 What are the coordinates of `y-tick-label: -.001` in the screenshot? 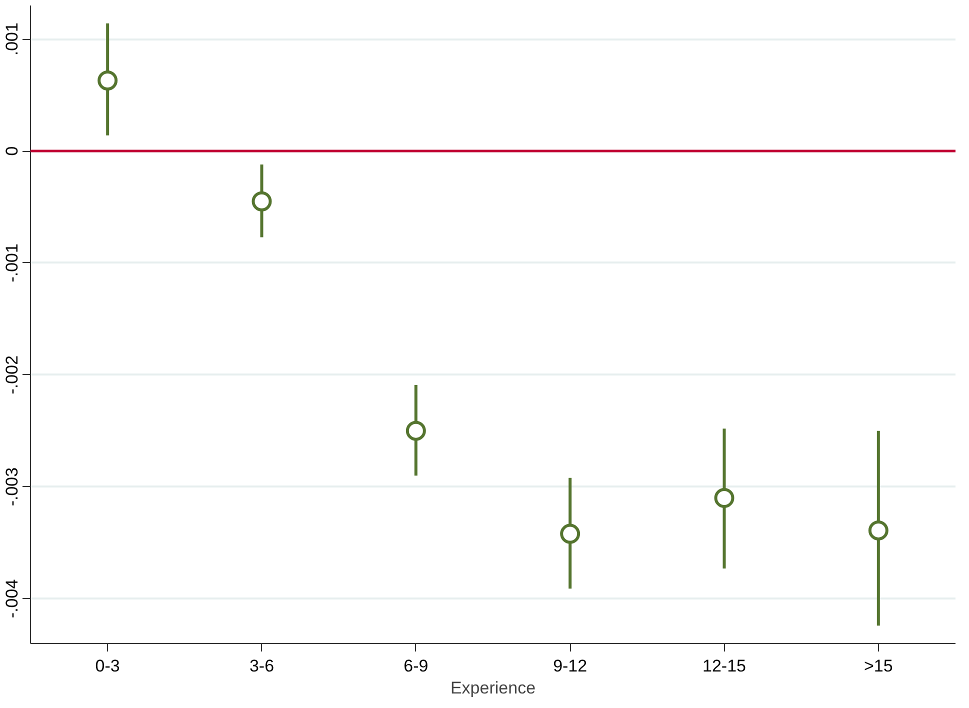 It's located at (12, 263).